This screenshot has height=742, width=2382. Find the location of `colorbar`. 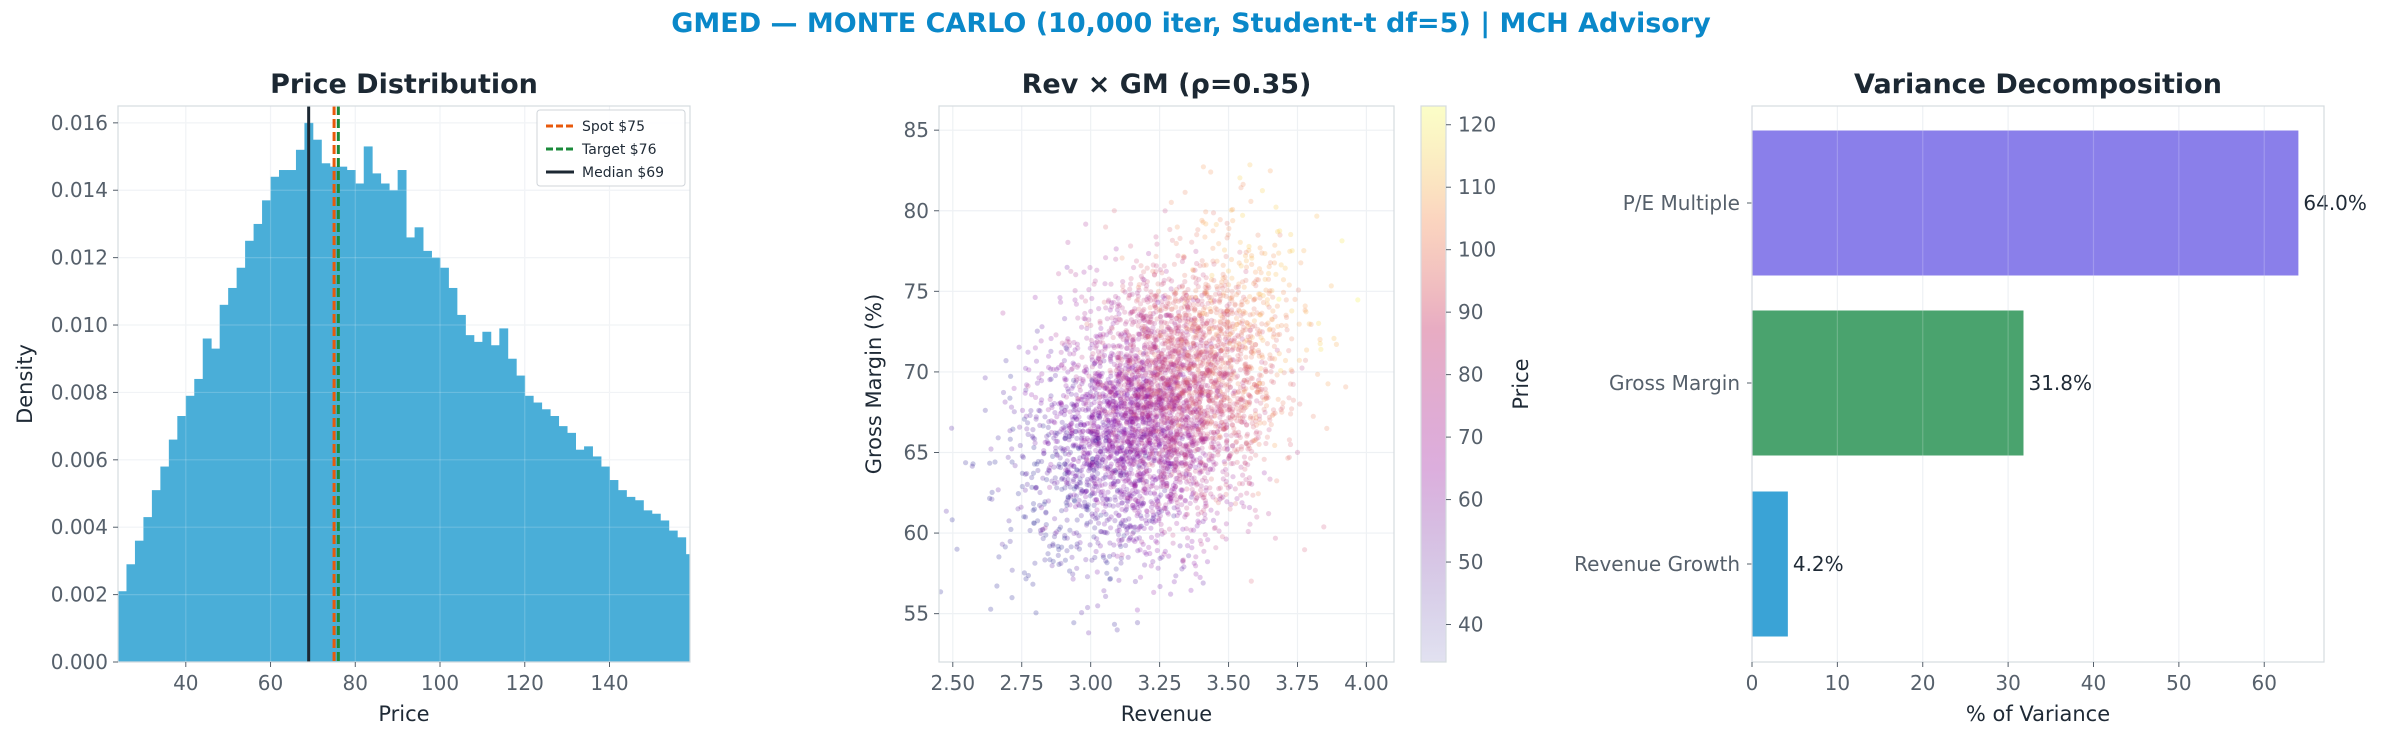

colorbar is located at coordinates (1433, 384).